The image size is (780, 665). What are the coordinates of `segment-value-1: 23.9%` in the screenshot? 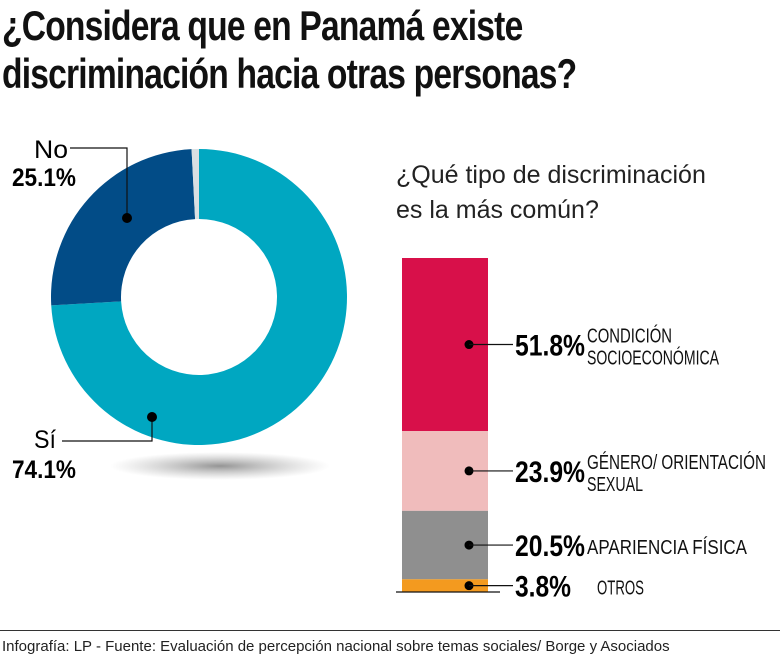 It's located at (550, 472).